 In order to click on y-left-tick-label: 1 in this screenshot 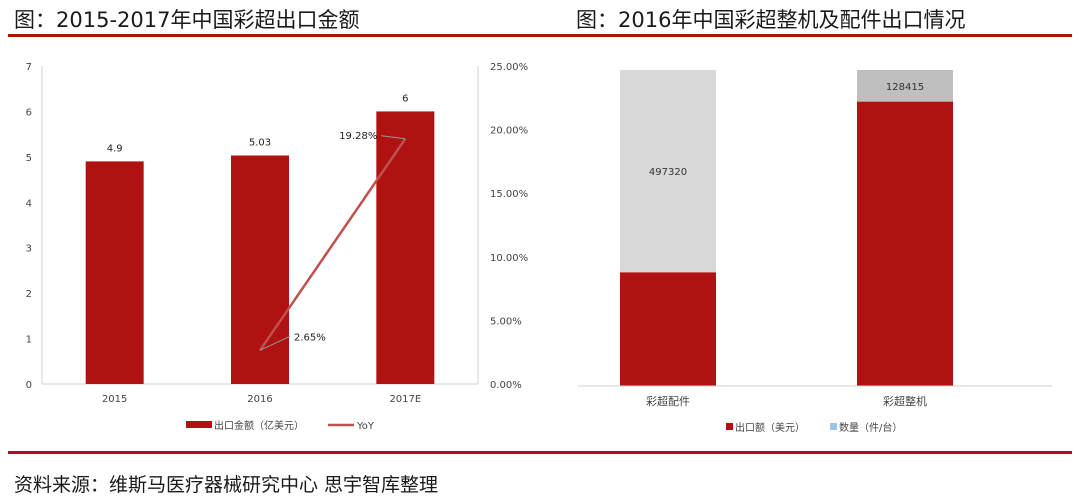, I will do `click(29, 340)`.